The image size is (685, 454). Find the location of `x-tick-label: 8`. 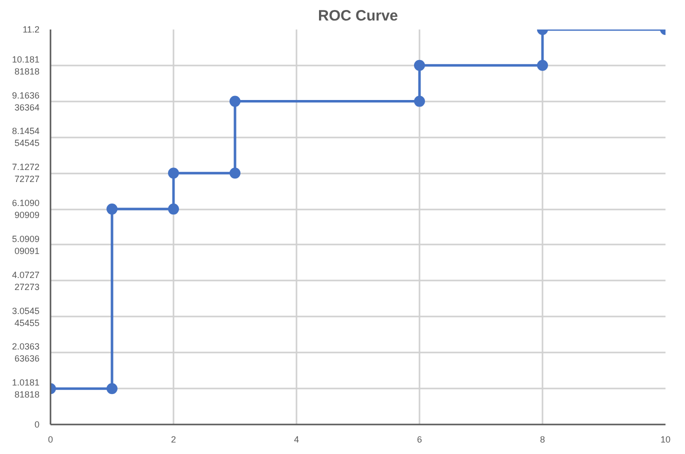

x-tick-label: 8 is located at coordinates (543, 439).